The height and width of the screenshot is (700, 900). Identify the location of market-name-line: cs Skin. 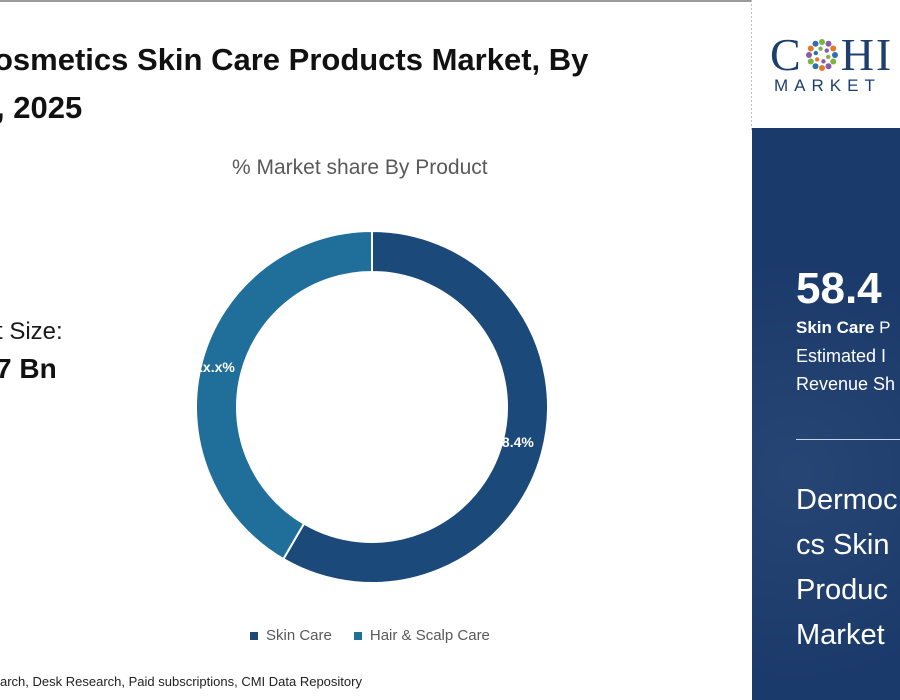
(843, 545).